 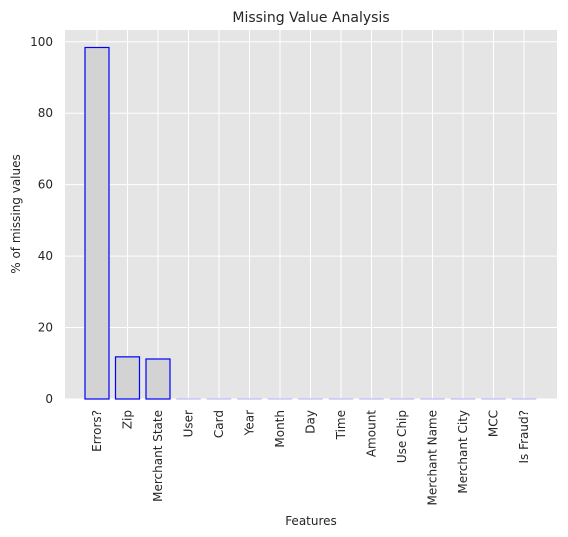 What do you see at coordinates (41, 220) in the screenshot?
I see `y-tick-labels: 0 20 40 60 80 100` at bounding box center [41, 220].